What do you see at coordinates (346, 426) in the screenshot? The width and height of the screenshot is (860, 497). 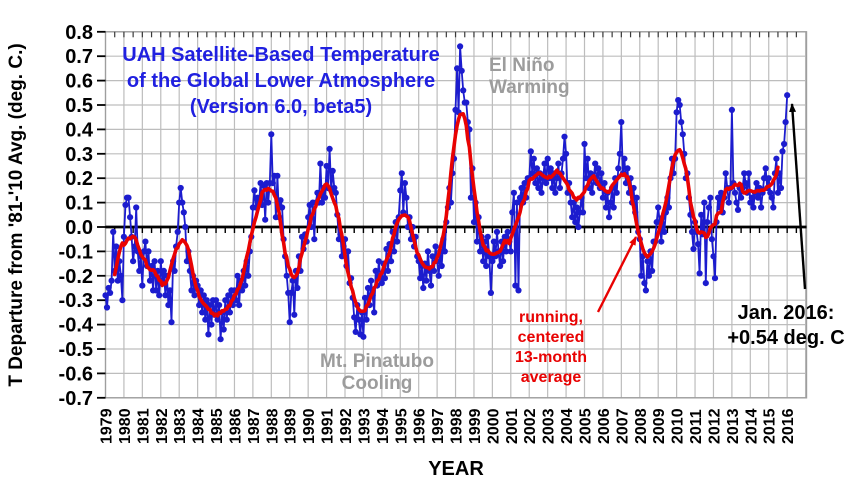 I see `svg-text: 1992` at bounding box center [346, 426].